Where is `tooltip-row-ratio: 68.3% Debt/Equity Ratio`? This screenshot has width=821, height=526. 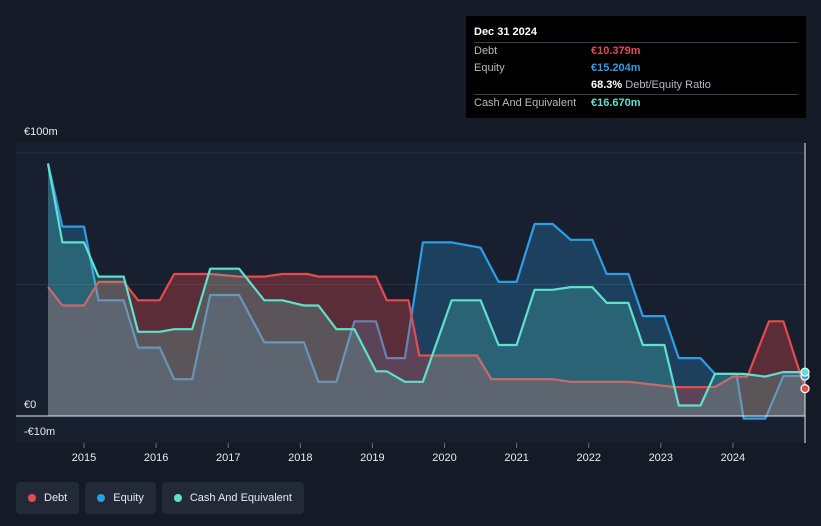 tooltip-row-ratio: 68.3% Debt/Equity Ratio is located at coordinates (636, 85).